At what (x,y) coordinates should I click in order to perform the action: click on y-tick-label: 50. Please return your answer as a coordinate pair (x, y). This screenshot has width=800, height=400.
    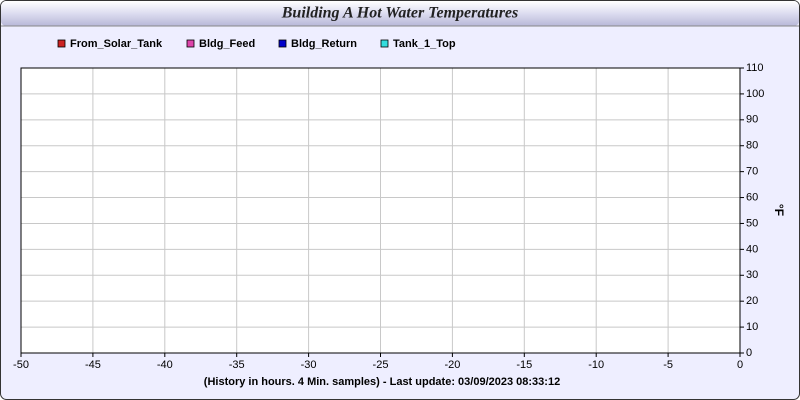
    Looking at the image, I should click on (752, 223).